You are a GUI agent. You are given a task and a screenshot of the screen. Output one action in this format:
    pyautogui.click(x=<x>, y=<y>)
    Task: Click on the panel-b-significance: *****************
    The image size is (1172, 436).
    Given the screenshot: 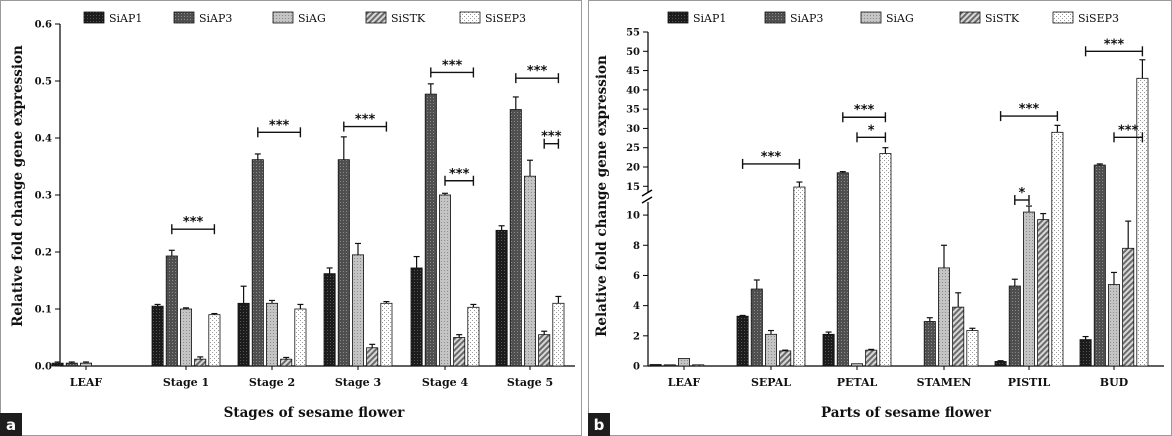 What is the action you would take?
    pyautogui.click(x=942, y=121)
    